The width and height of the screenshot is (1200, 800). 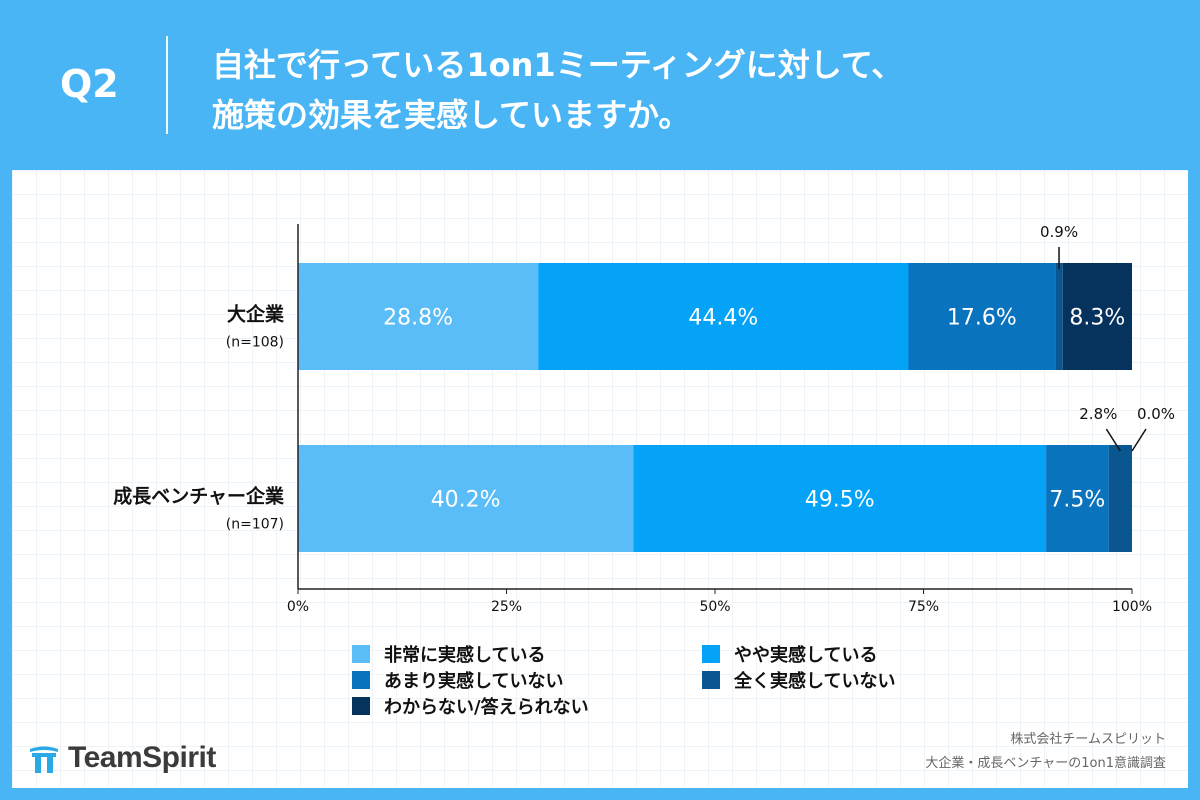 What do you see at coordinates (255, 525) in the screenshot?
I see `category-sample-size: (n=107)` at bounding box center [255, 525].